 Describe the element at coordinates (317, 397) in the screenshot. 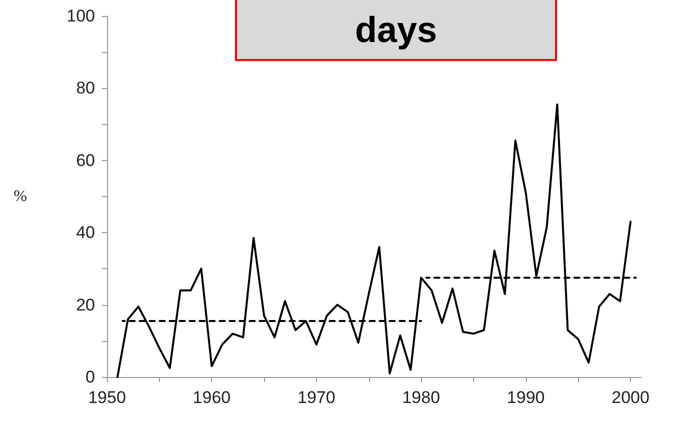

I see `x-tick-label: 1970` at that location.